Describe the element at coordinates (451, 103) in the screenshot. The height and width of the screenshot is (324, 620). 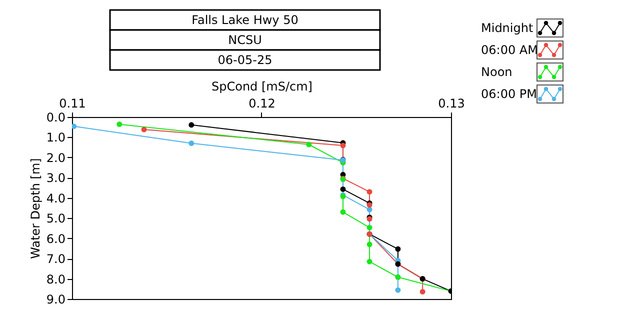
I see `x-tick-label: 0.13` at that location.